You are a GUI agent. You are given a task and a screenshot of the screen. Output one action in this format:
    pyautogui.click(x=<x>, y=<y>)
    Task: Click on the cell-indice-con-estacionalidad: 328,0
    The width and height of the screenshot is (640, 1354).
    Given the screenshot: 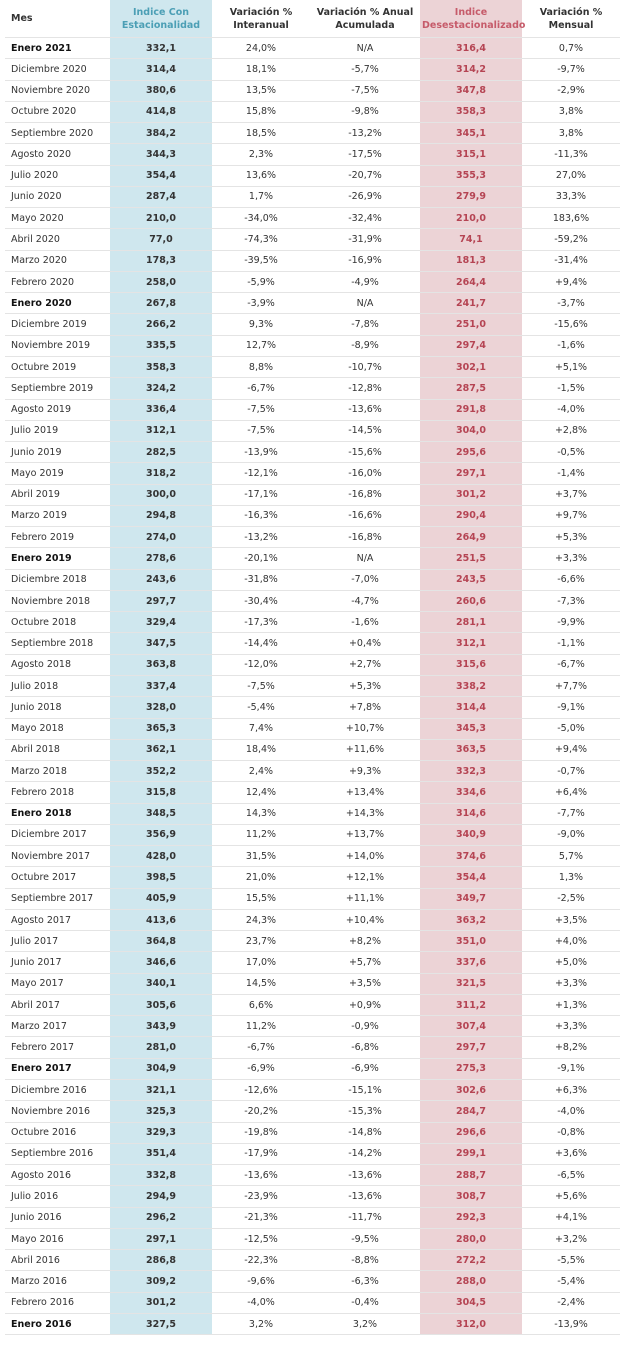 What is the action you would take?
    pyautogui.click(x=161, y=707)
    